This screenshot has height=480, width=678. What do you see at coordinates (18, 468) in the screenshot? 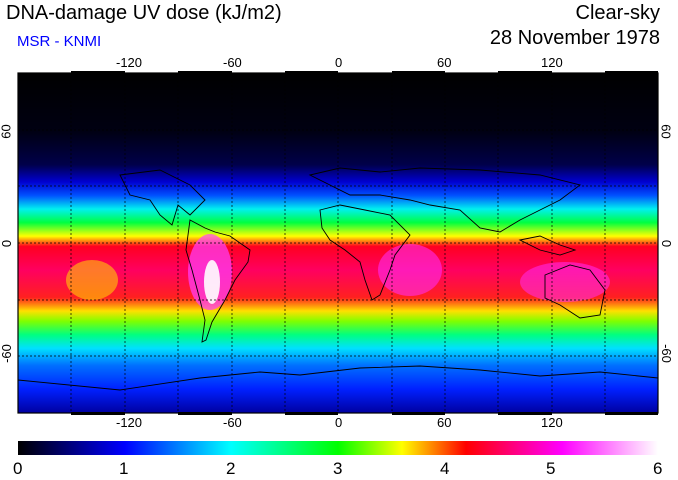
I see `colorbar-label: 0` at bounding box center [18, 468].